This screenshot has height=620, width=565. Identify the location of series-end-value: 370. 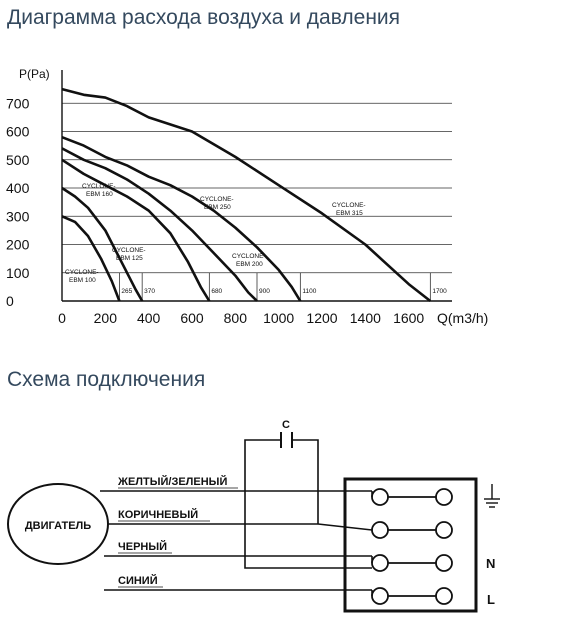
(149, 291).